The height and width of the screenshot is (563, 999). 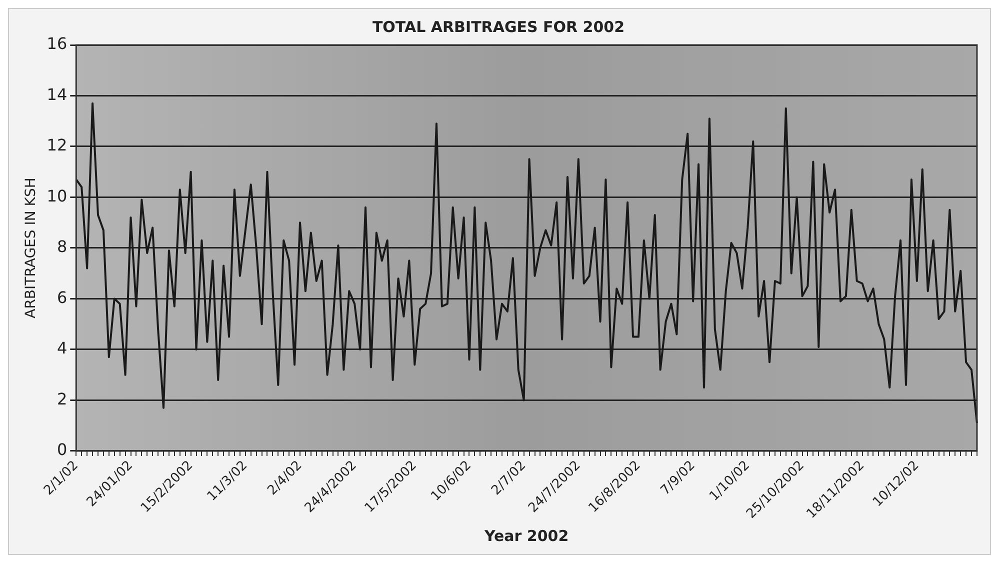 I want to click on y-tick-label: 6, so click(x=62, y=297).